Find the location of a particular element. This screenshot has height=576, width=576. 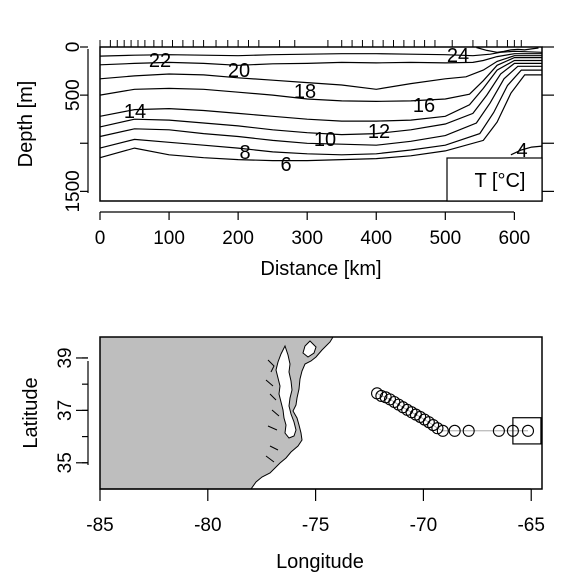

y-tick-label: 500 is located at coordinates (73, 95).